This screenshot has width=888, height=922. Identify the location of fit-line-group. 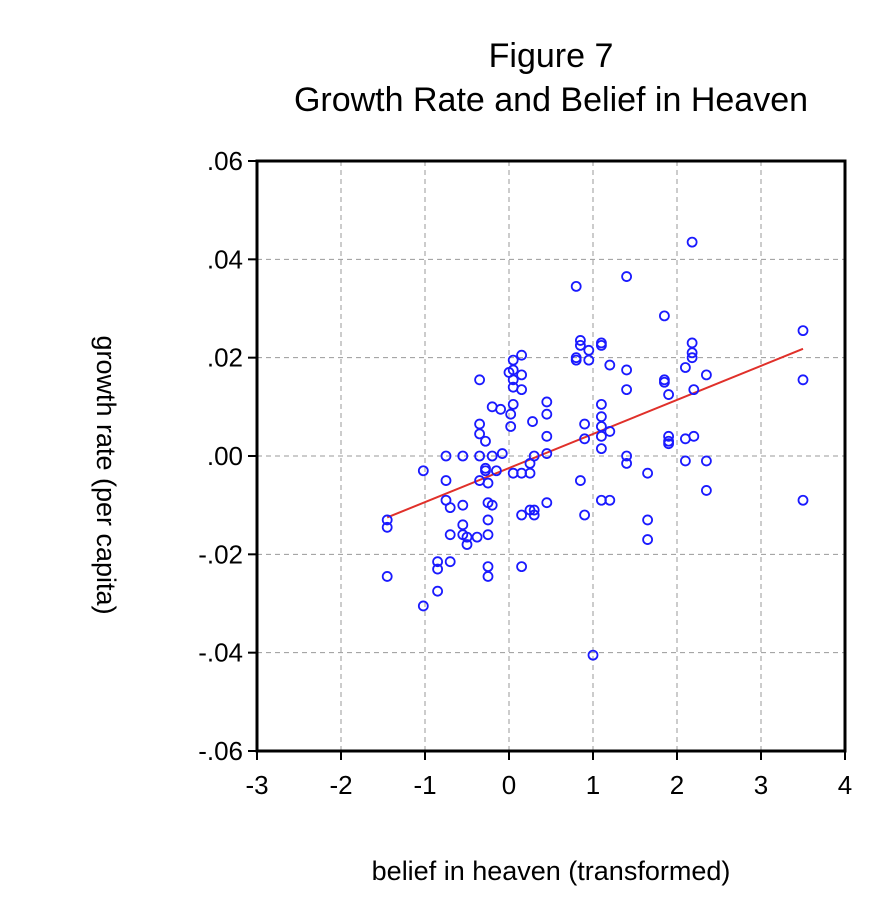
(595, 433).